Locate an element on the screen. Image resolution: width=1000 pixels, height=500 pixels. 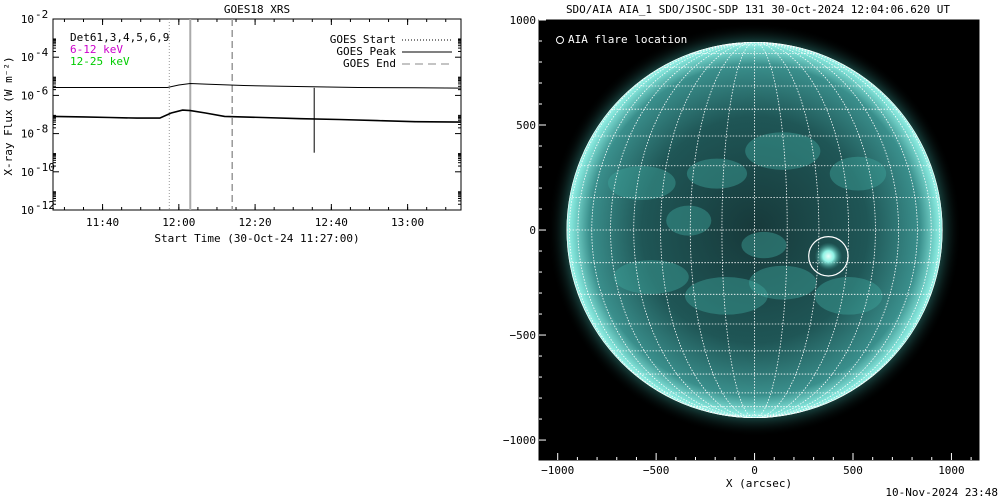
series-long-channel is located at coordinates (257, 85).